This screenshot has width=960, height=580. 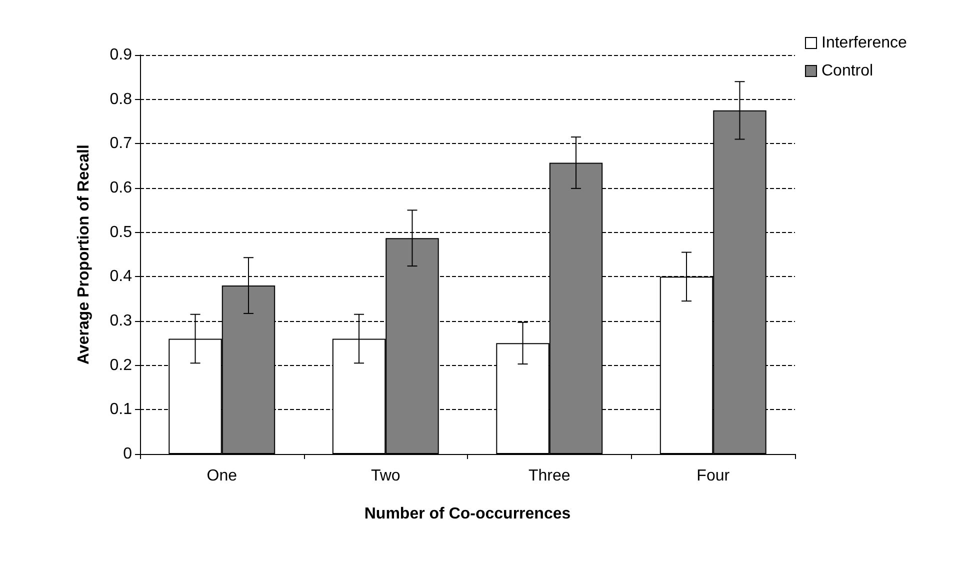 I want to click on y-tick-label: 0.8, so click(x=121, y=99).